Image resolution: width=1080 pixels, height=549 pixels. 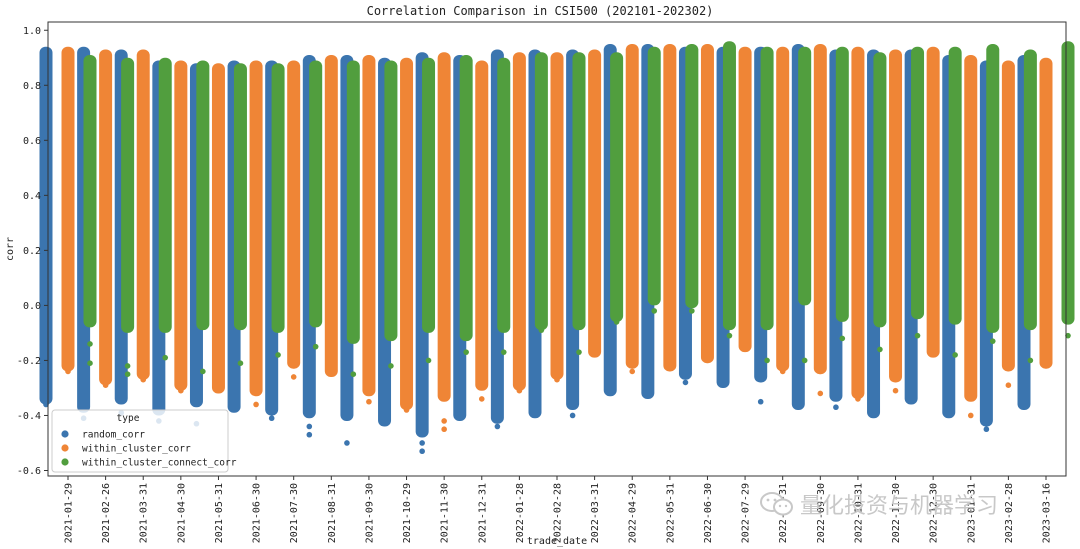 What do you see at coordinates (369, 513) in the screenshot?
I see `x-tick-label: 2021-09-30` at bounding box center [369, 513].